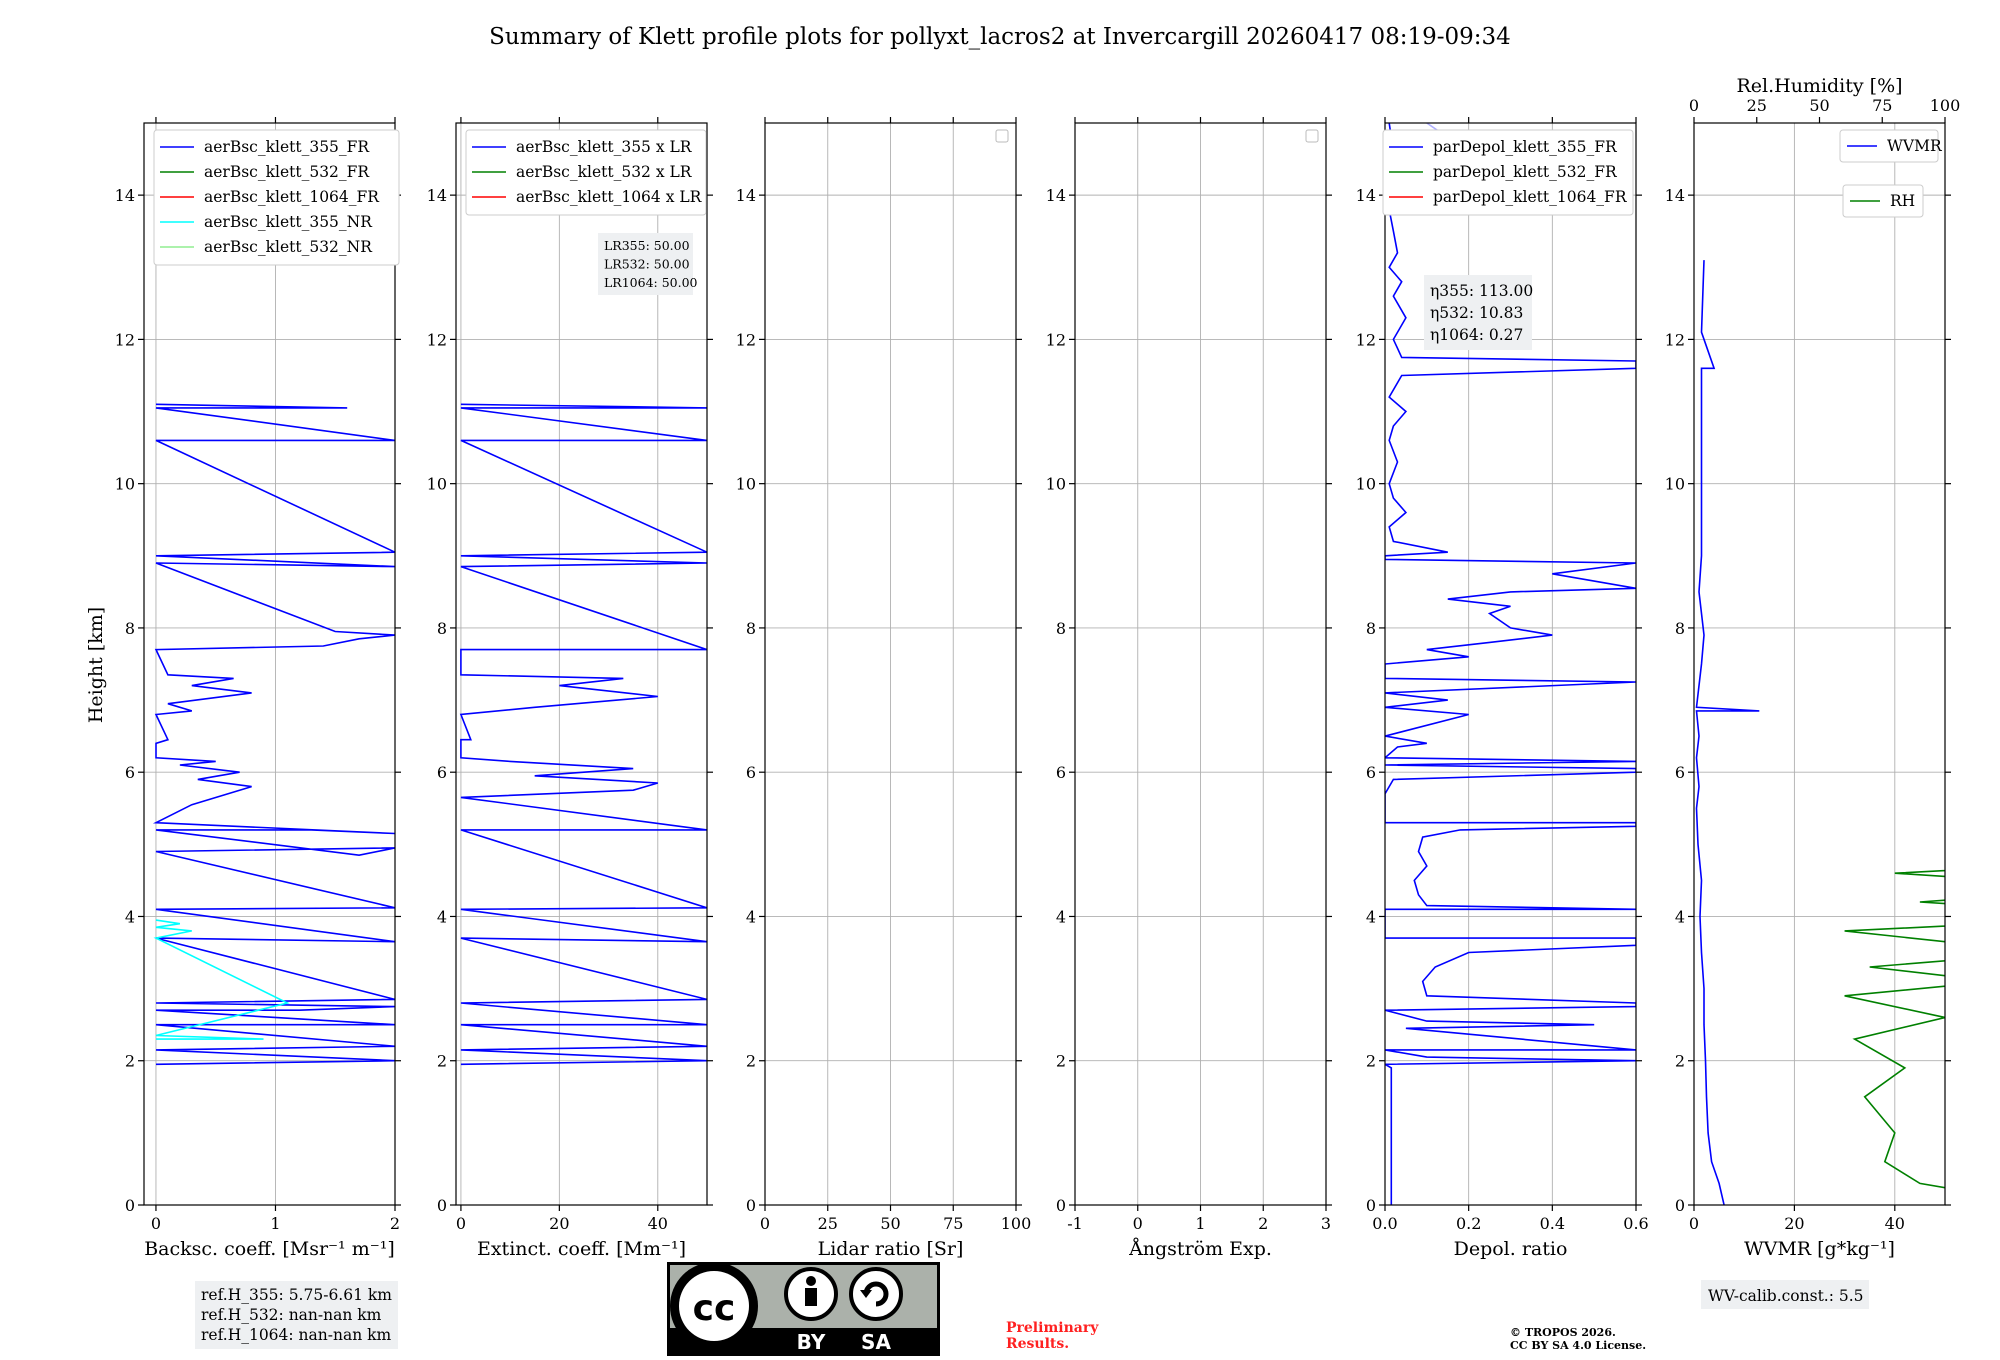 Image resolution: width=2000 pixels, height=1360 pixels. What do you see at coordinates (292, 197) in the screenshot?
I see `legend-label: aerBsc_klett_1064_FR` at bounding box center [292, 197].